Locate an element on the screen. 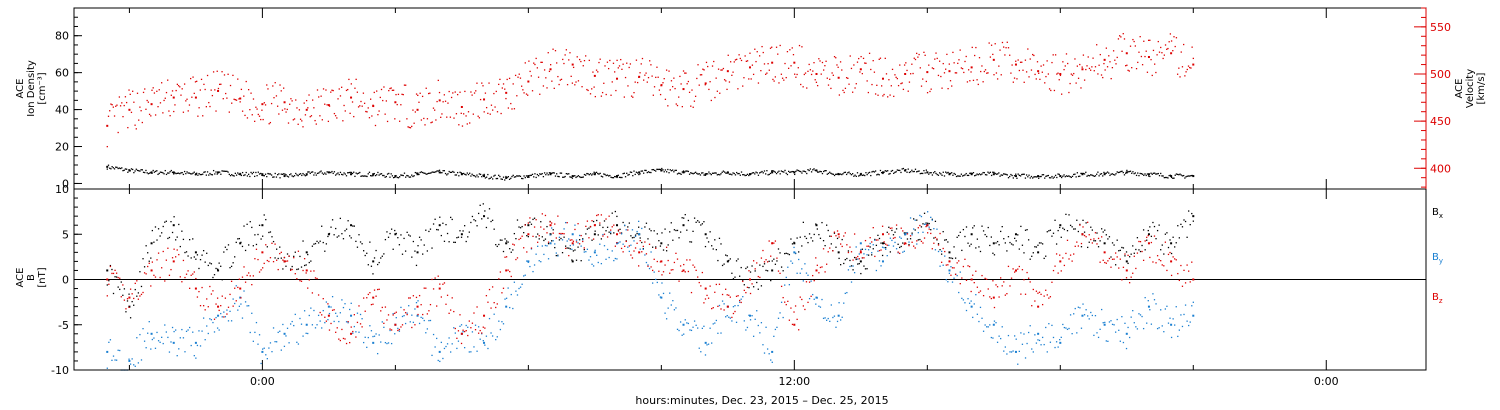  By-point is located at coordinates (484, 342).